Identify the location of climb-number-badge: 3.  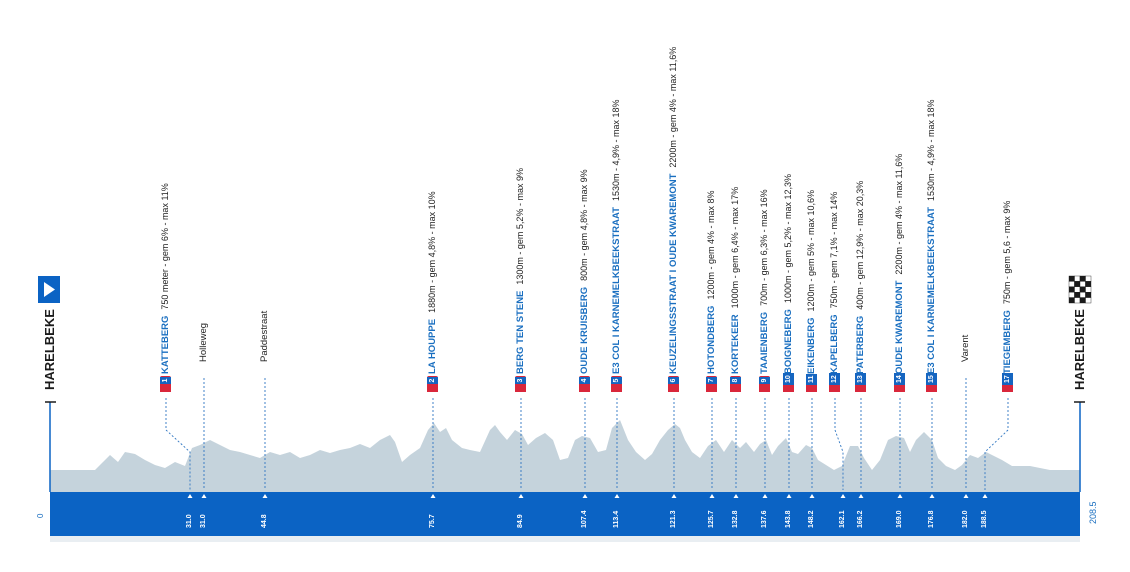
(520, 384).